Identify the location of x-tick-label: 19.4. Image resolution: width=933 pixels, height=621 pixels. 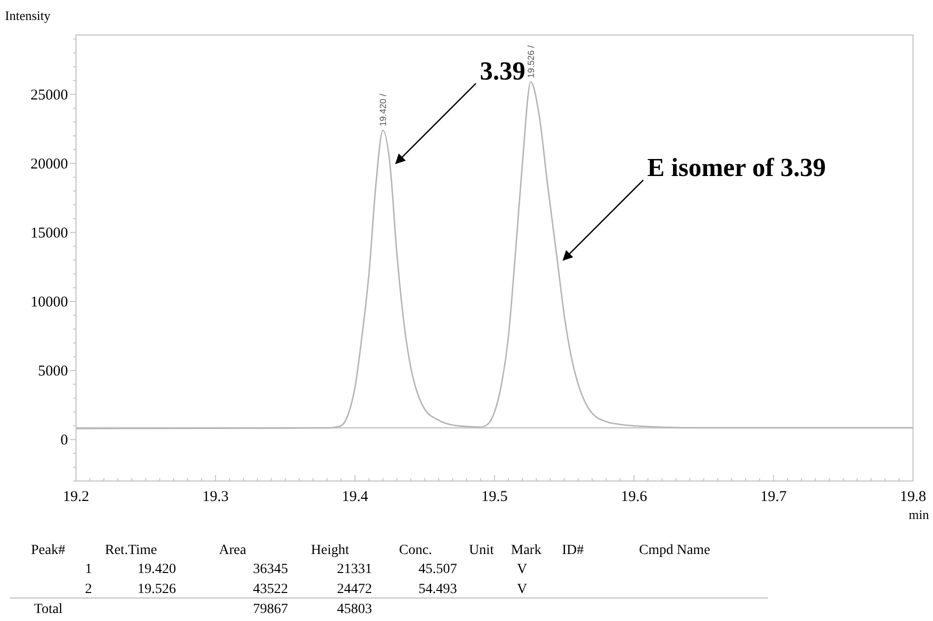
(355, 497).